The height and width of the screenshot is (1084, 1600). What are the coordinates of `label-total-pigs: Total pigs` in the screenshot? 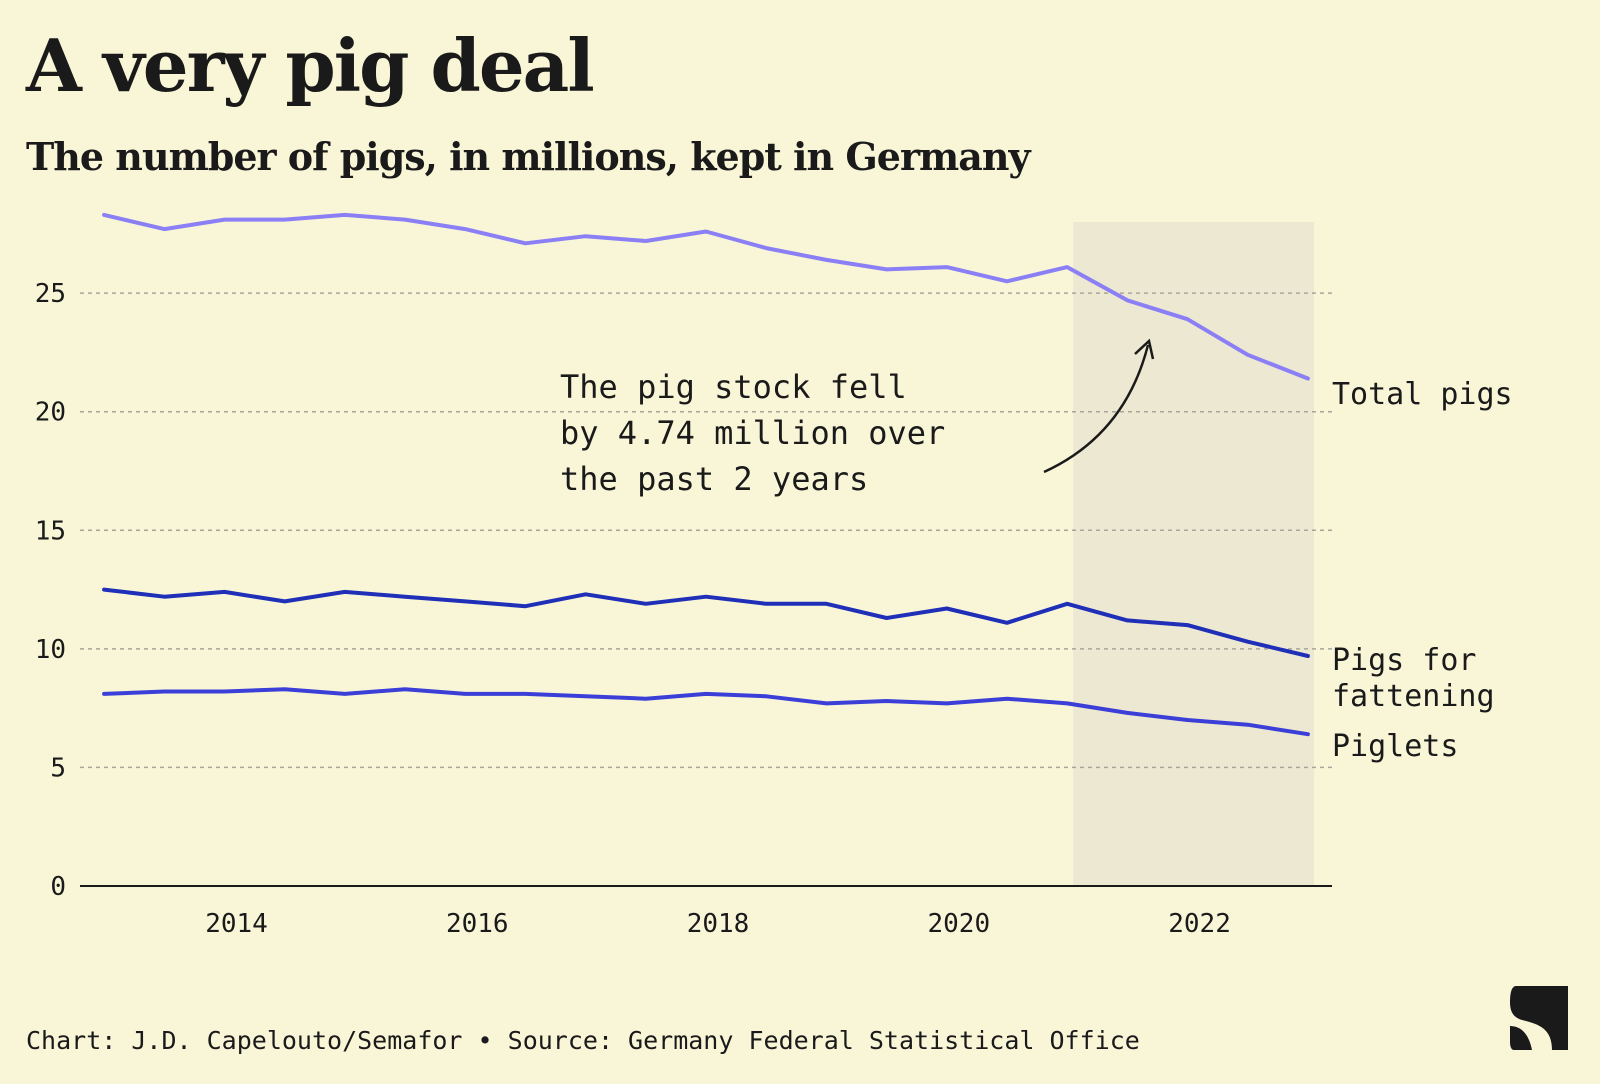 It's located at (1422, 394).